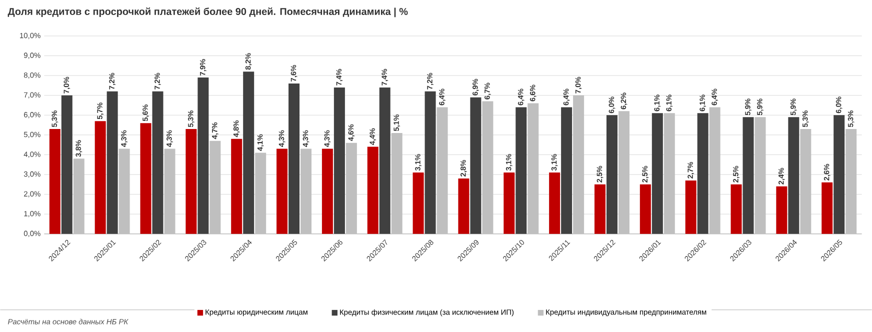 Image resolution: width=872 pixels, height=332 pixels. Describe the element at coordinates (208, 13) in the screenshot. I see `chart-title: Доля кредитов с просрочкой платежей более 90 дней. Помесячная динамика | %` at that location.